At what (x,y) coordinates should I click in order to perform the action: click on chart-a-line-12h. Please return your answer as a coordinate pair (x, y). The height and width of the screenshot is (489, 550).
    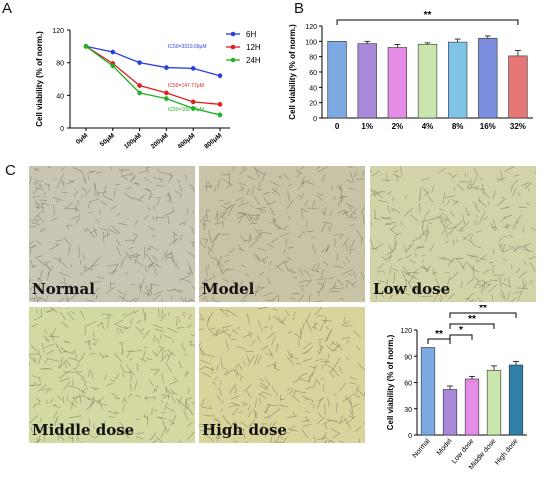
    Looking at the image, I should click on (153, 75).